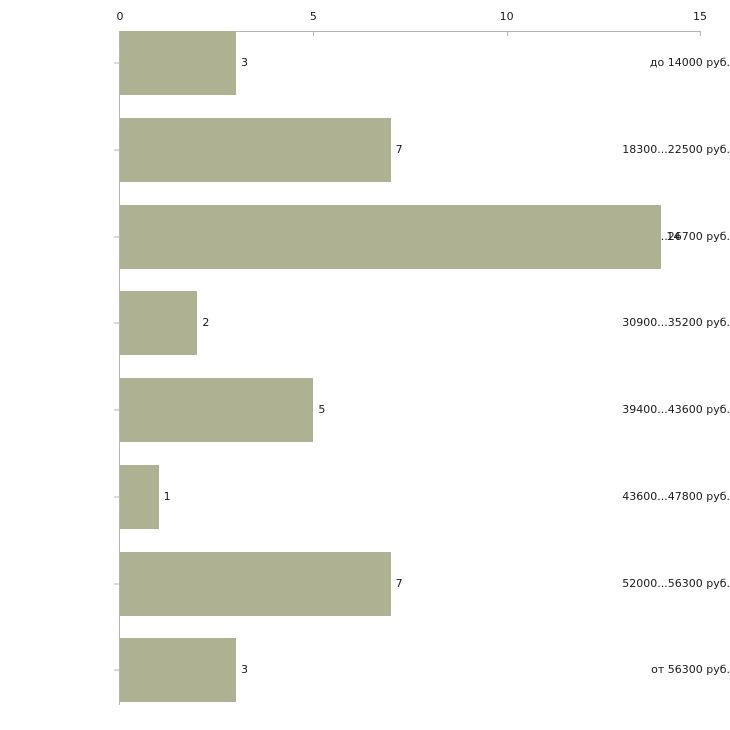  Describe the element at coordinates (689, 62) in the screenshot. I see `y-axis-category-label: до 14000 руб.` at that location.